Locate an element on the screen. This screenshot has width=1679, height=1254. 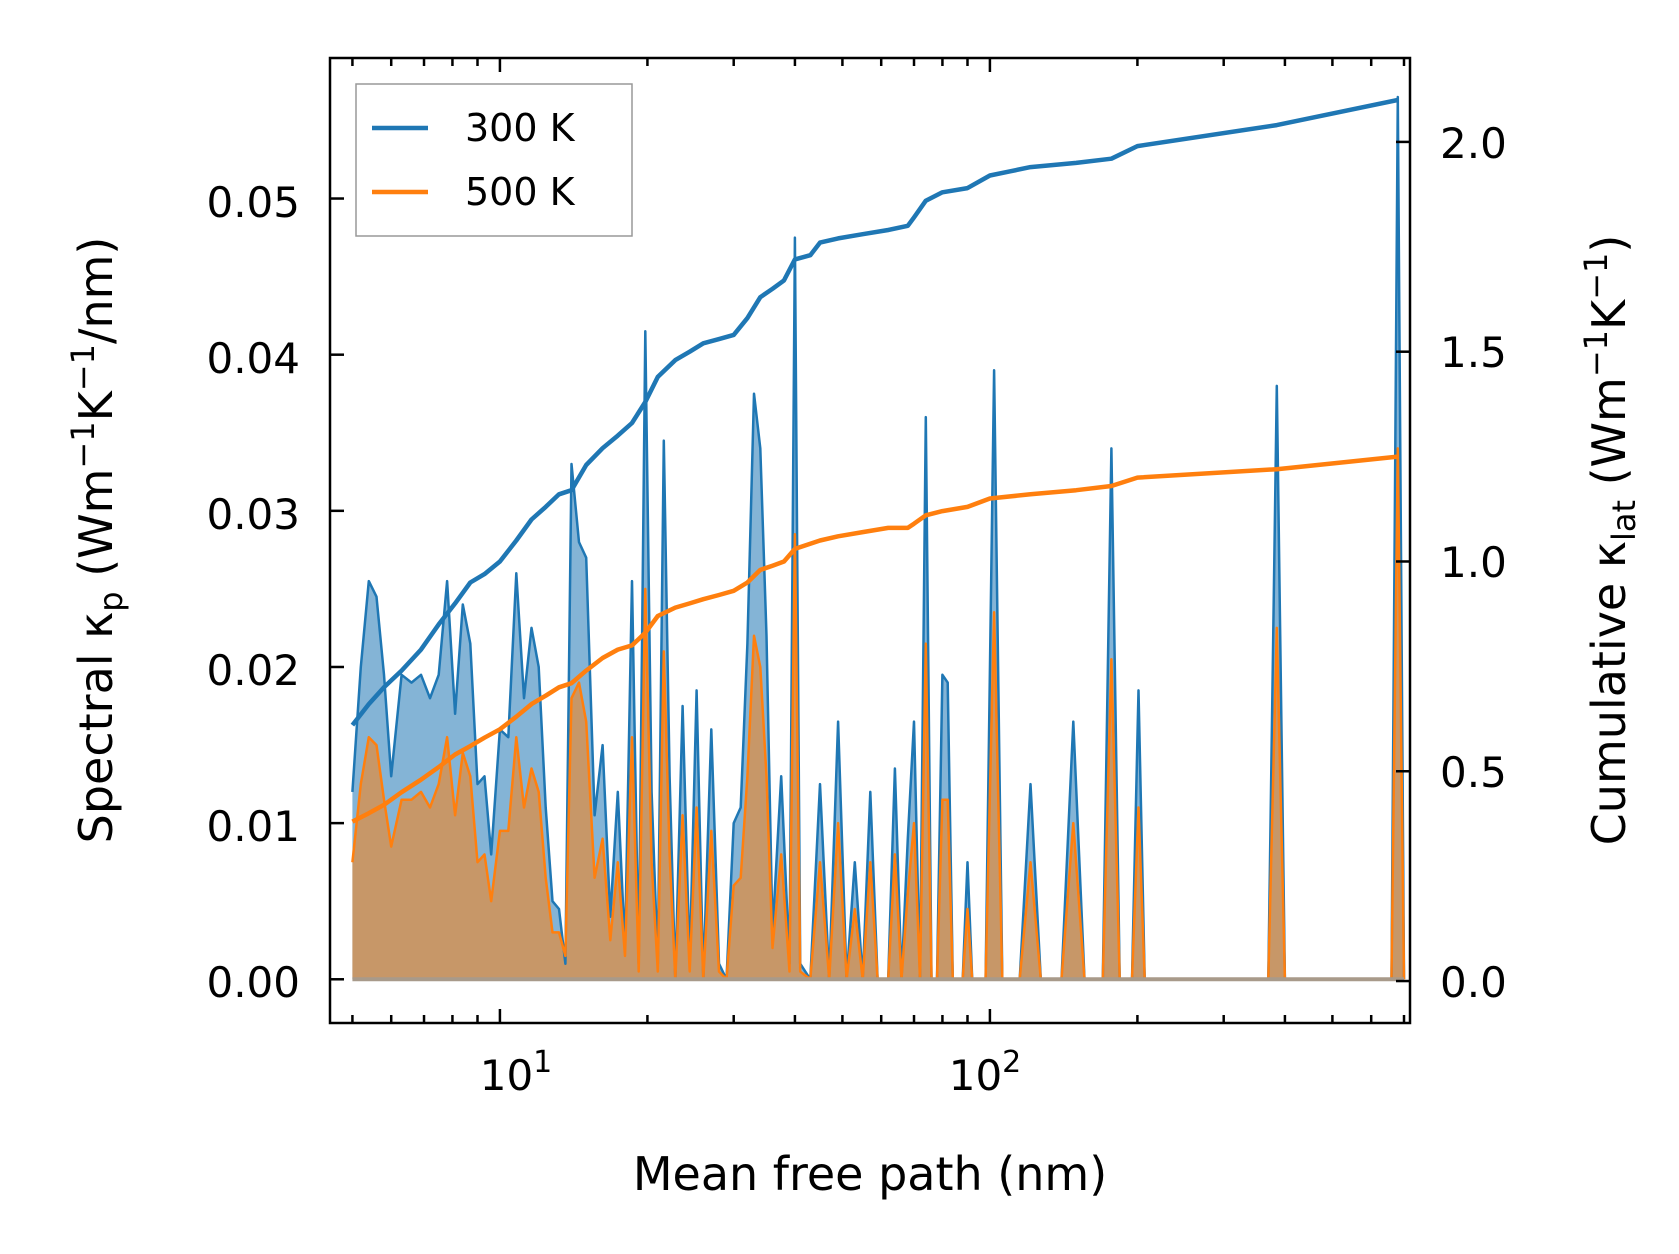
x-tick-label-100: 10² is located at coordinates (985, 1072).